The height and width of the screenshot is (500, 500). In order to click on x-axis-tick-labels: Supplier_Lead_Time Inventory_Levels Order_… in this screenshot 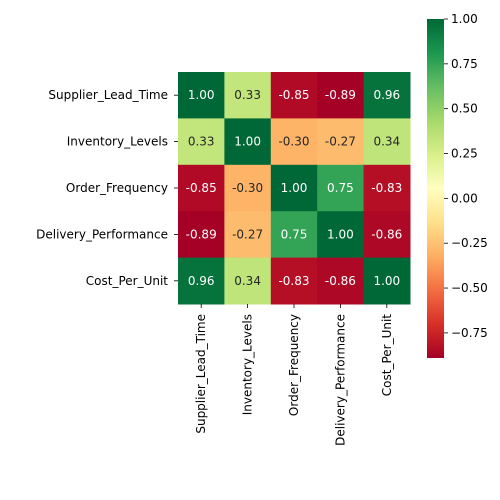, I will do `click(294, 375)`.